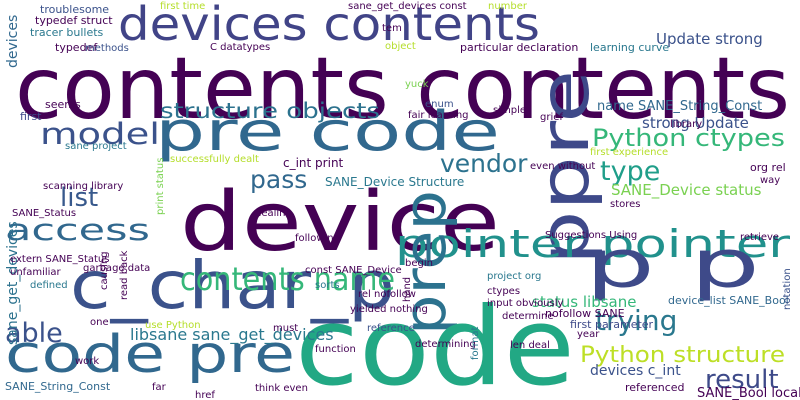  Describe the element at coordinates (13, 41) in the screenshot. I see `word: devices` at that location.